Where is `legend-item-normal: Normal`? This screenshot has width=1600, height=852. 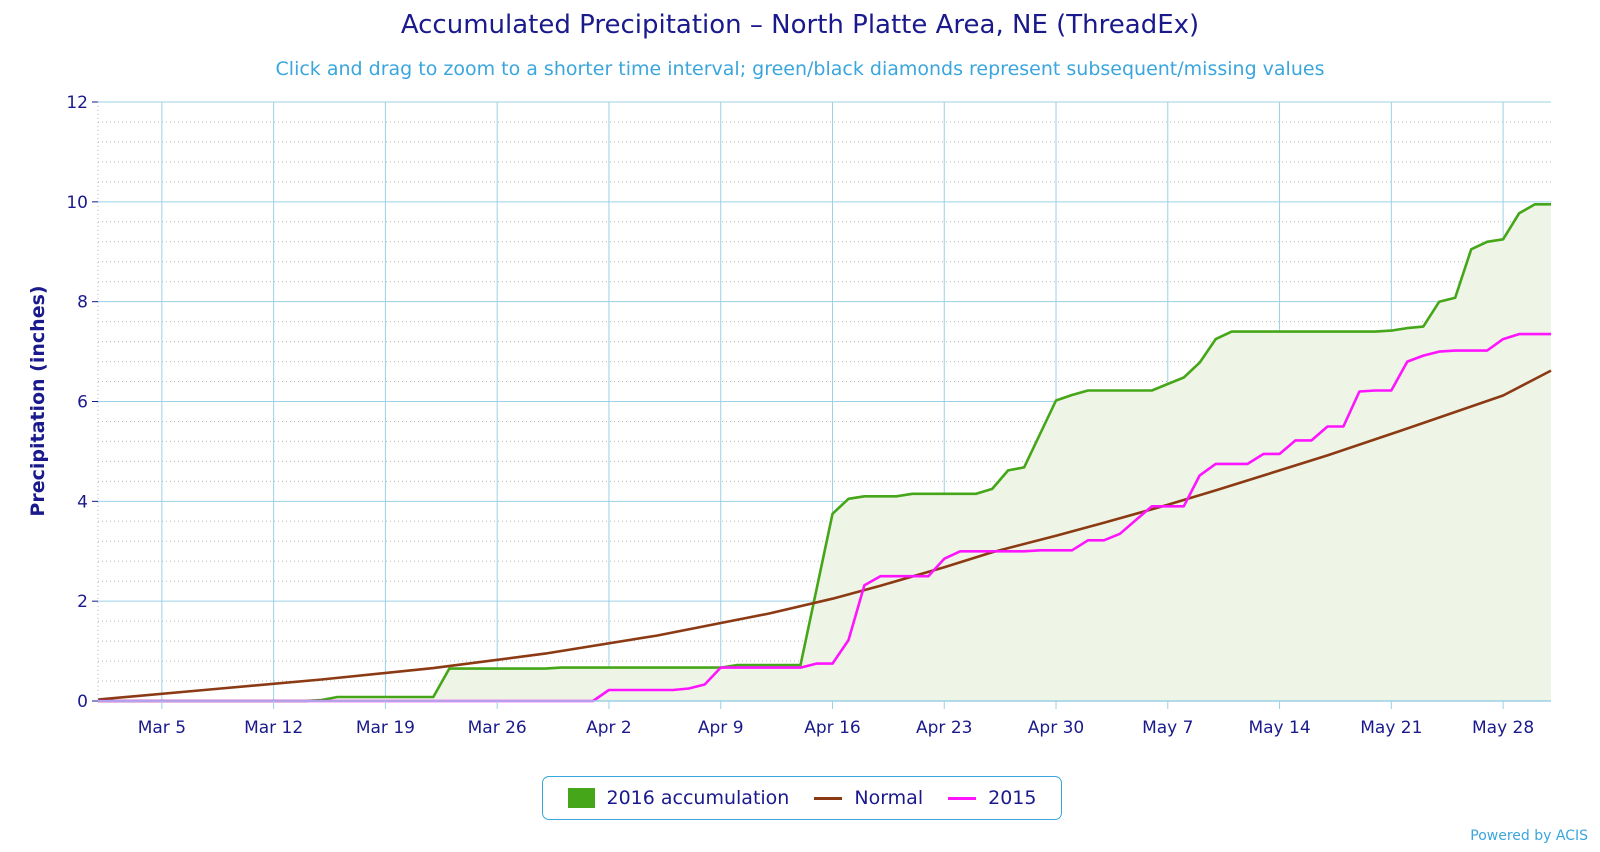 legend-item-normal: Normal is located at coordinates (868, 798).